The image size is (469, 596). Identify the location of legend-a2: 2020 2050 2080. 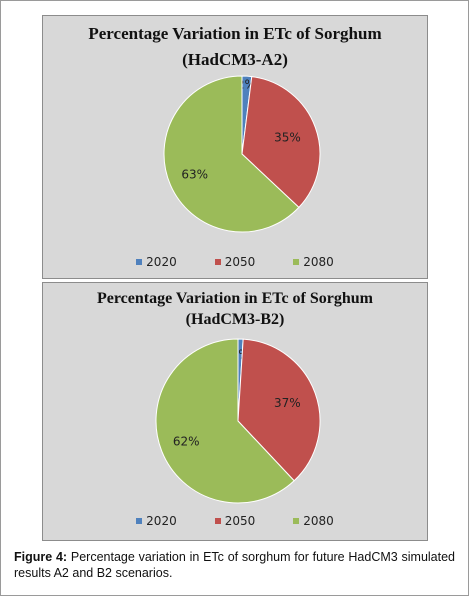
(235, 262).